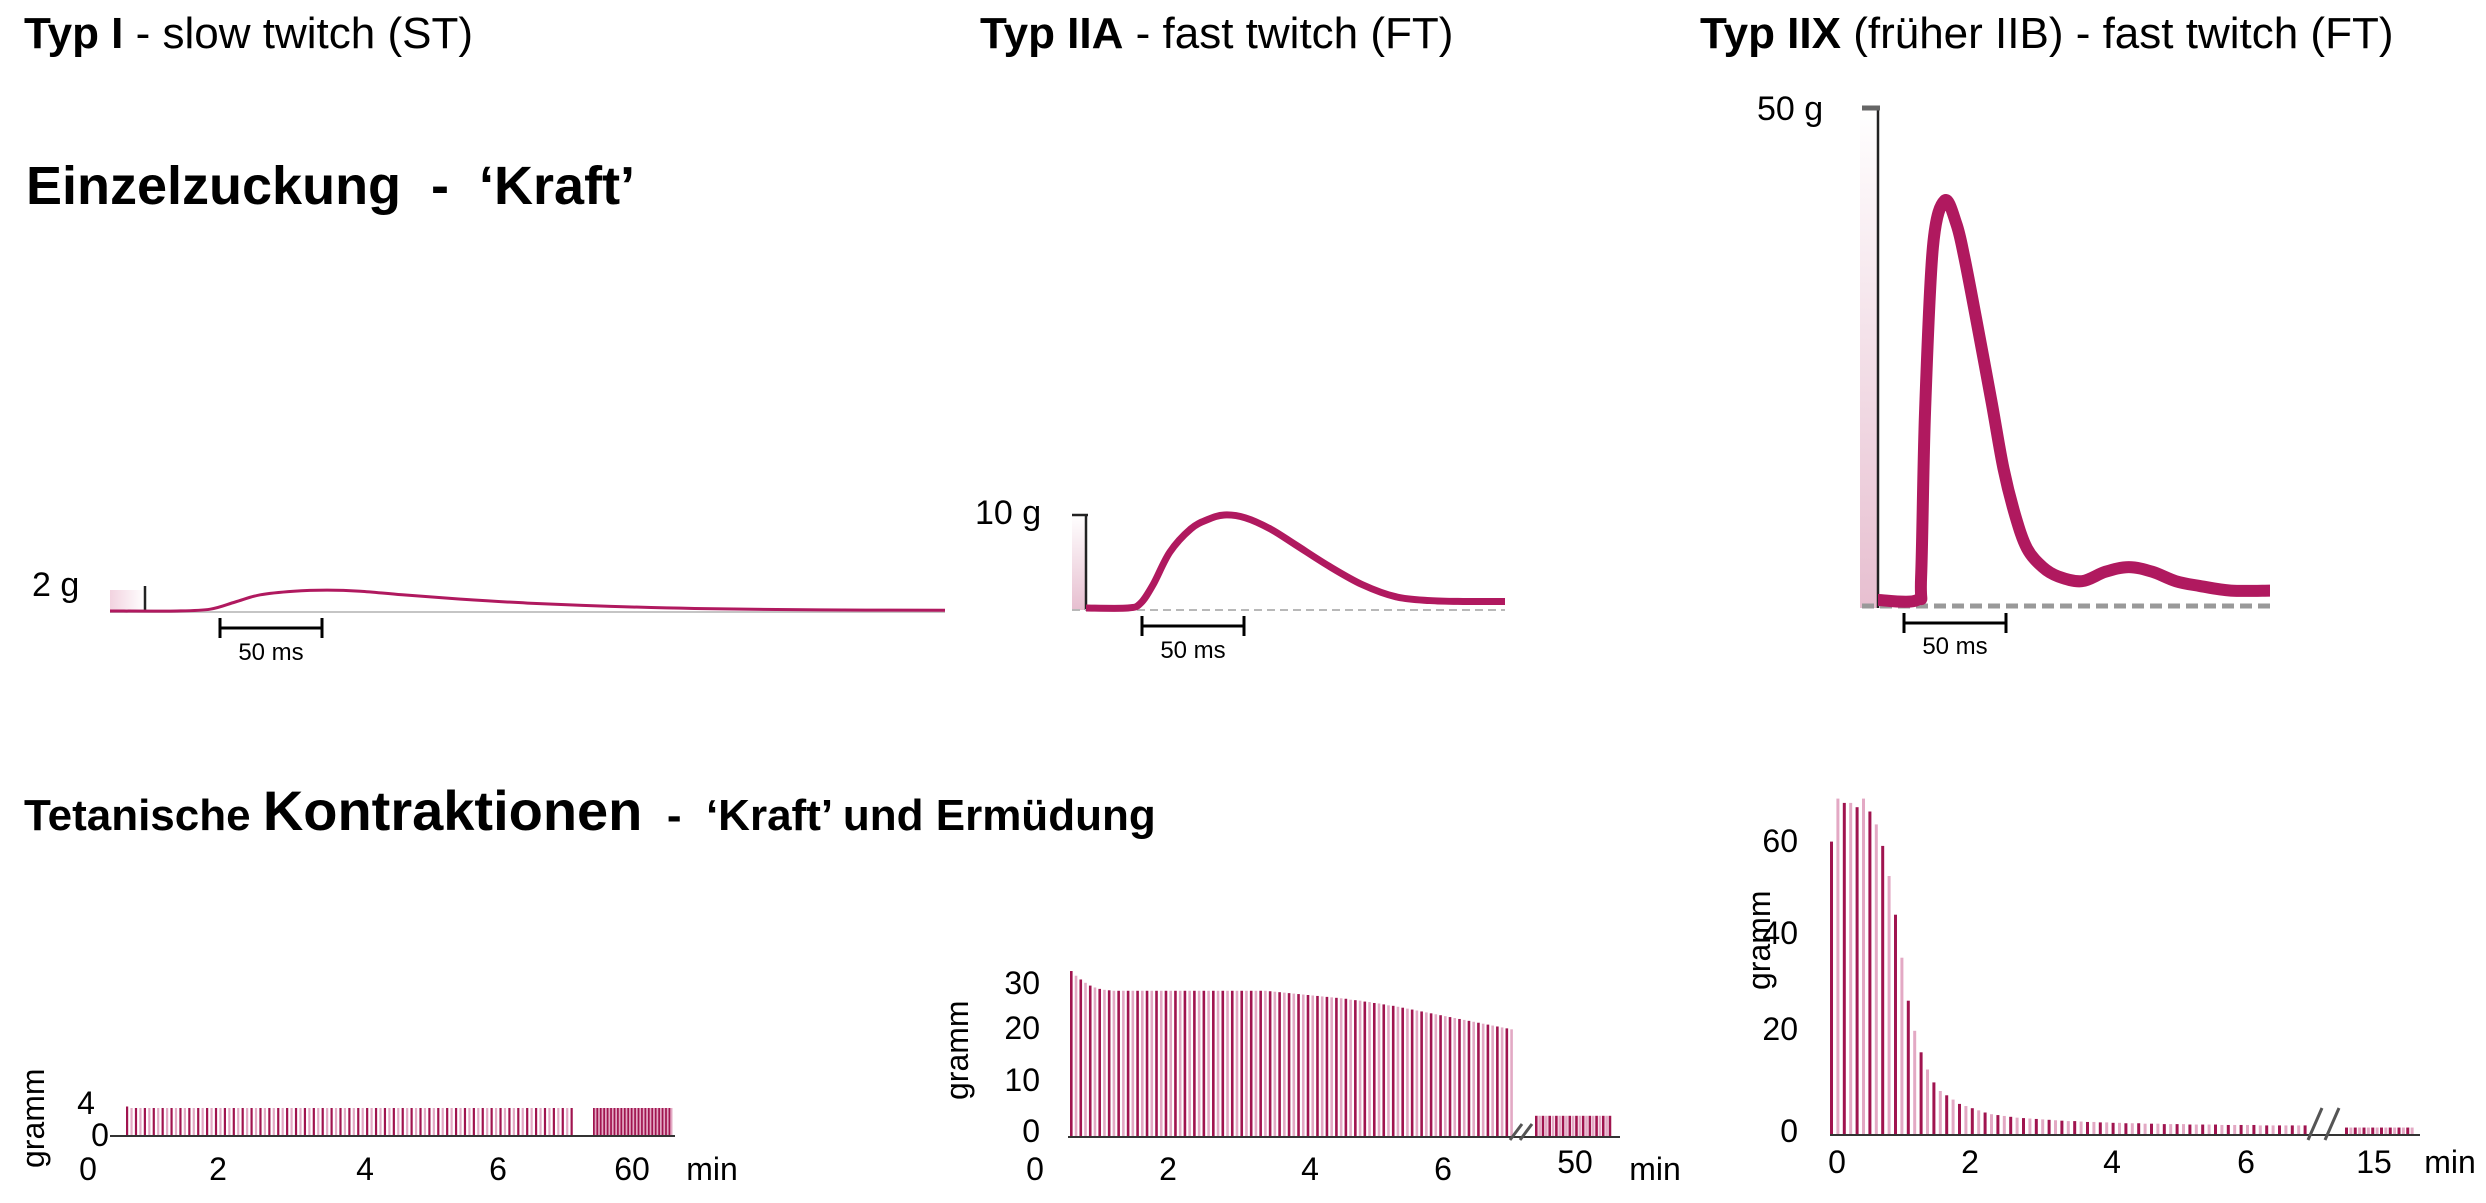  What do you see at coordinates (1192, 650) in the screenshot?
I see `time-scale-label-typ-iia: 50 ms` at bounding box center [1192, 650].